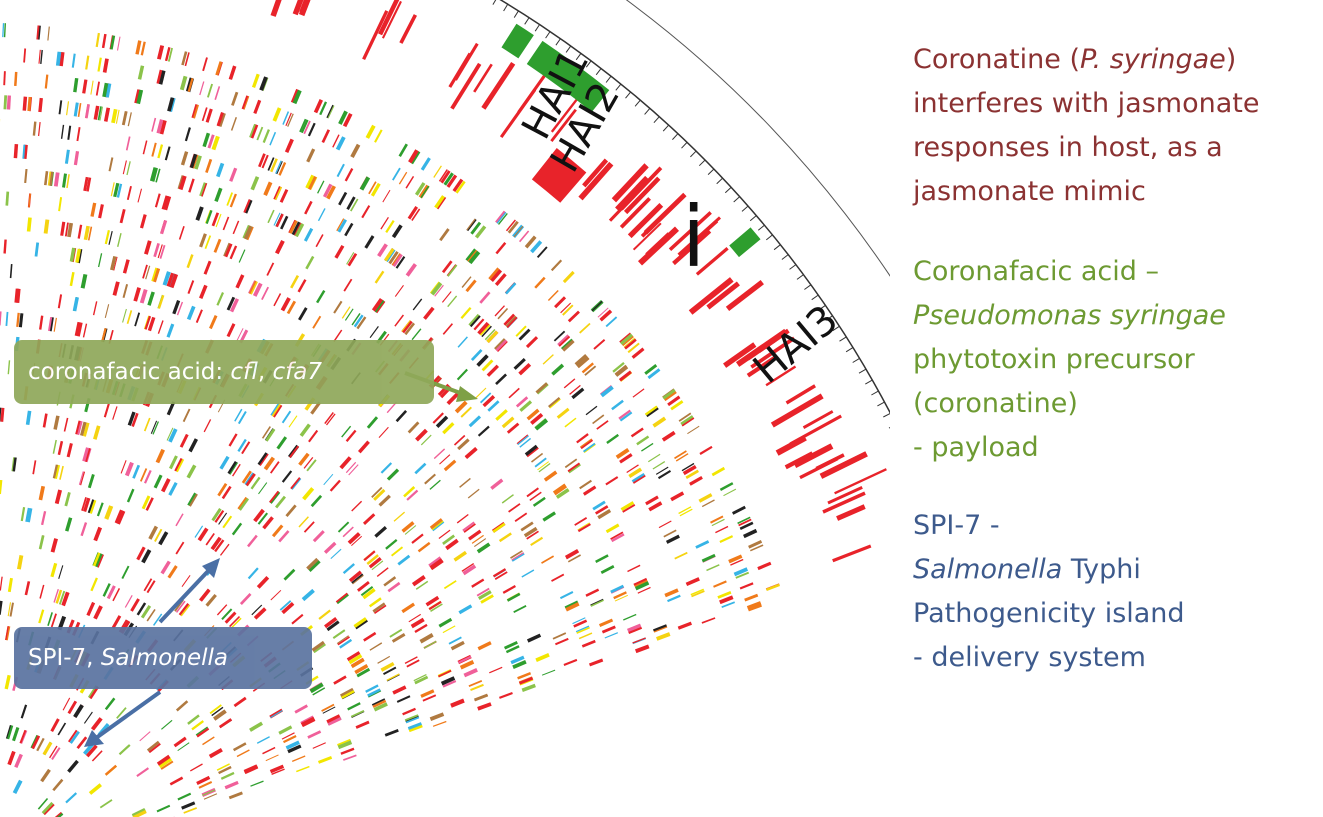 This screenshot has width=1323, height=817. What do you see at coordinates (64, 658) in the screenshot?
I see `spi-callout-prefix: SPI-7,` at bounding box center [64, 658].